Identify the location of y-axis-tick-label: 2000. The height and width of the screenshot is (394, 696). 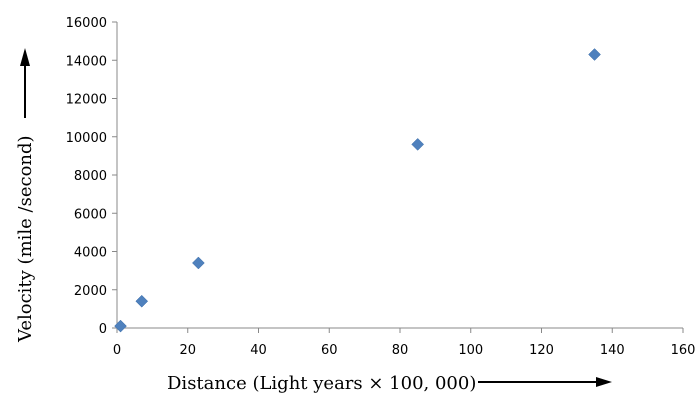
(90, 291).